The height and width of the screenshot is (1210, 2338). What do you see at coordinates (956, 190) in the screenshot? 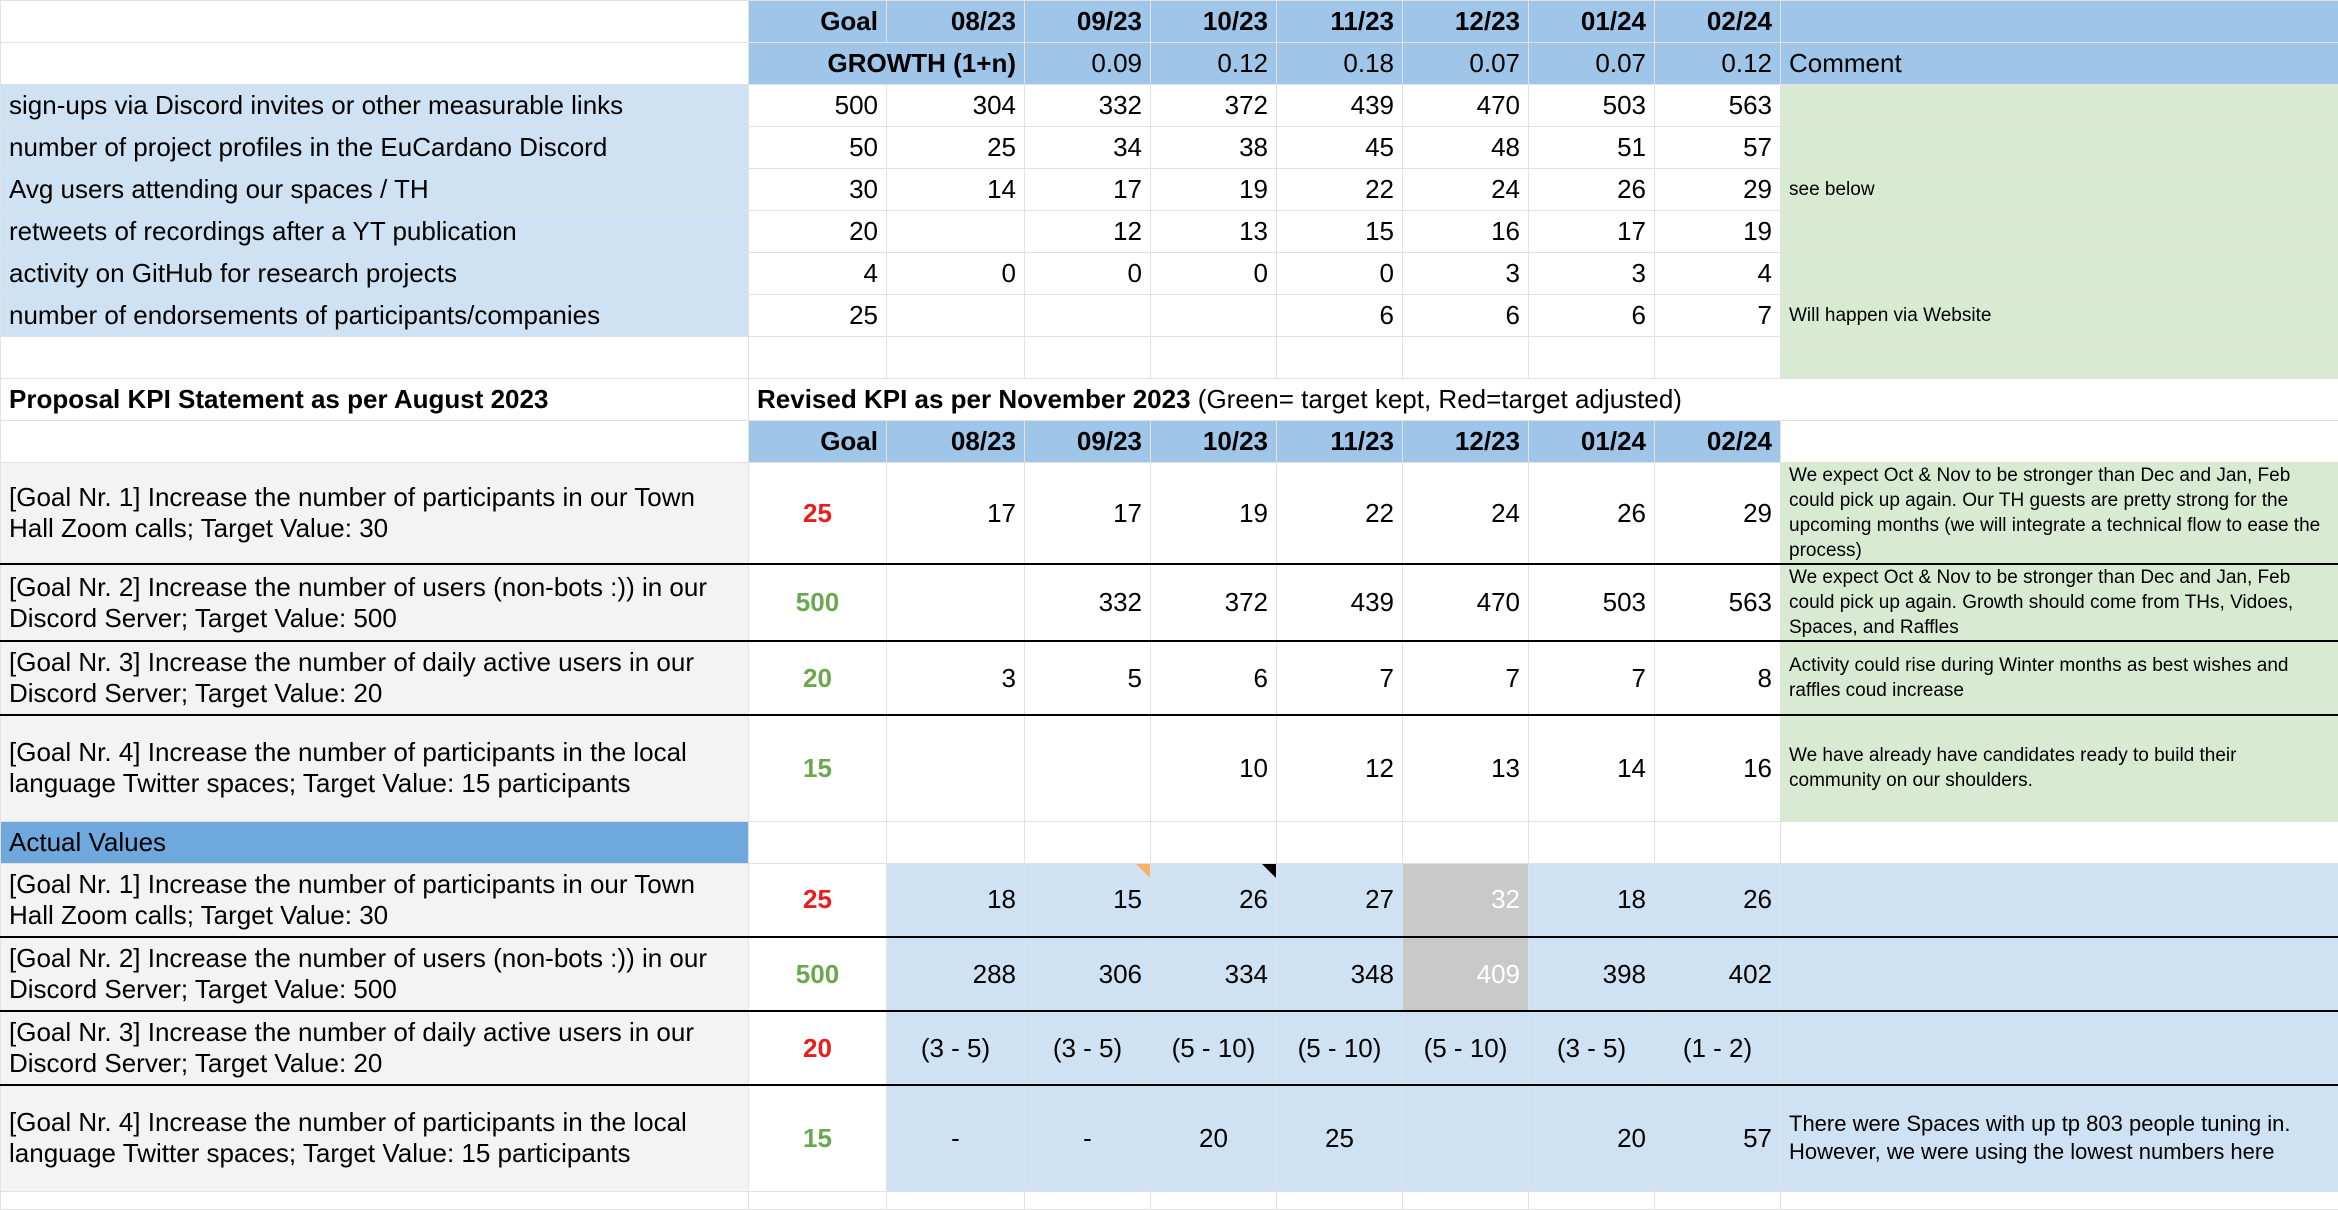
I see `kpi-value: 14` at bounding box center [956, 190].